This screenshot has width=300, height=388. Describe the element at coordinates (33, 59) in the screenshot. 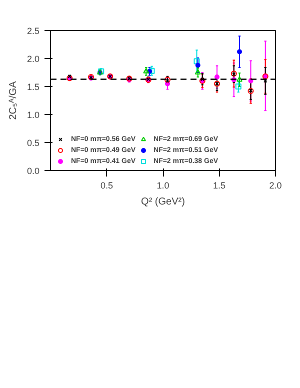

I see `y-tick-label: 2.0` at that location.